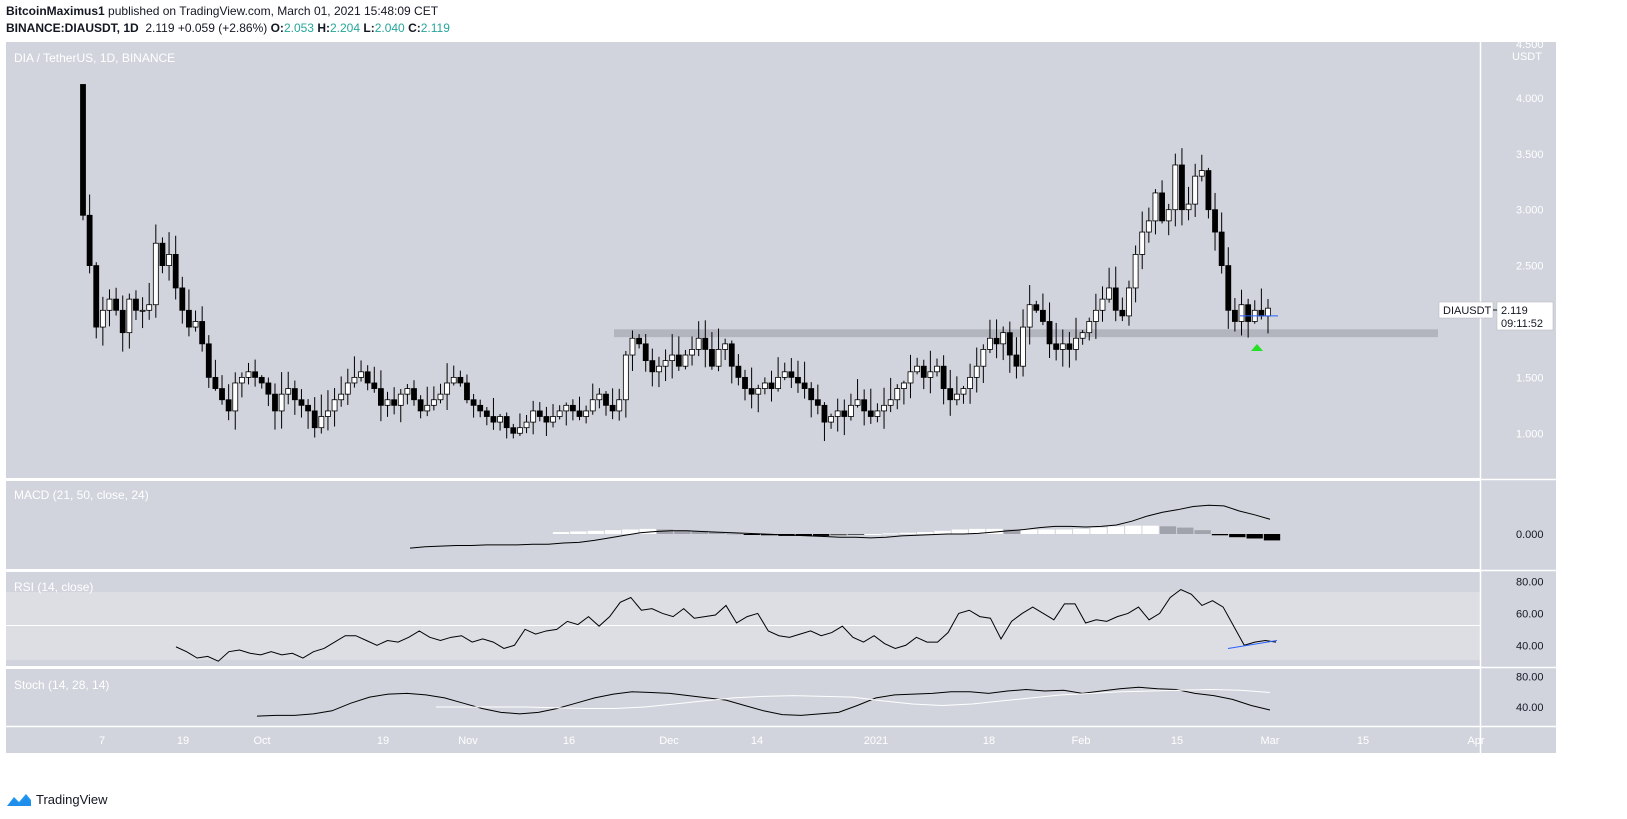 The height and width of the screenshot is (819, 1627). Describe the element at coordinates (1530, 434) in the screenshot. I see `price-tick: 1.000` at that location.